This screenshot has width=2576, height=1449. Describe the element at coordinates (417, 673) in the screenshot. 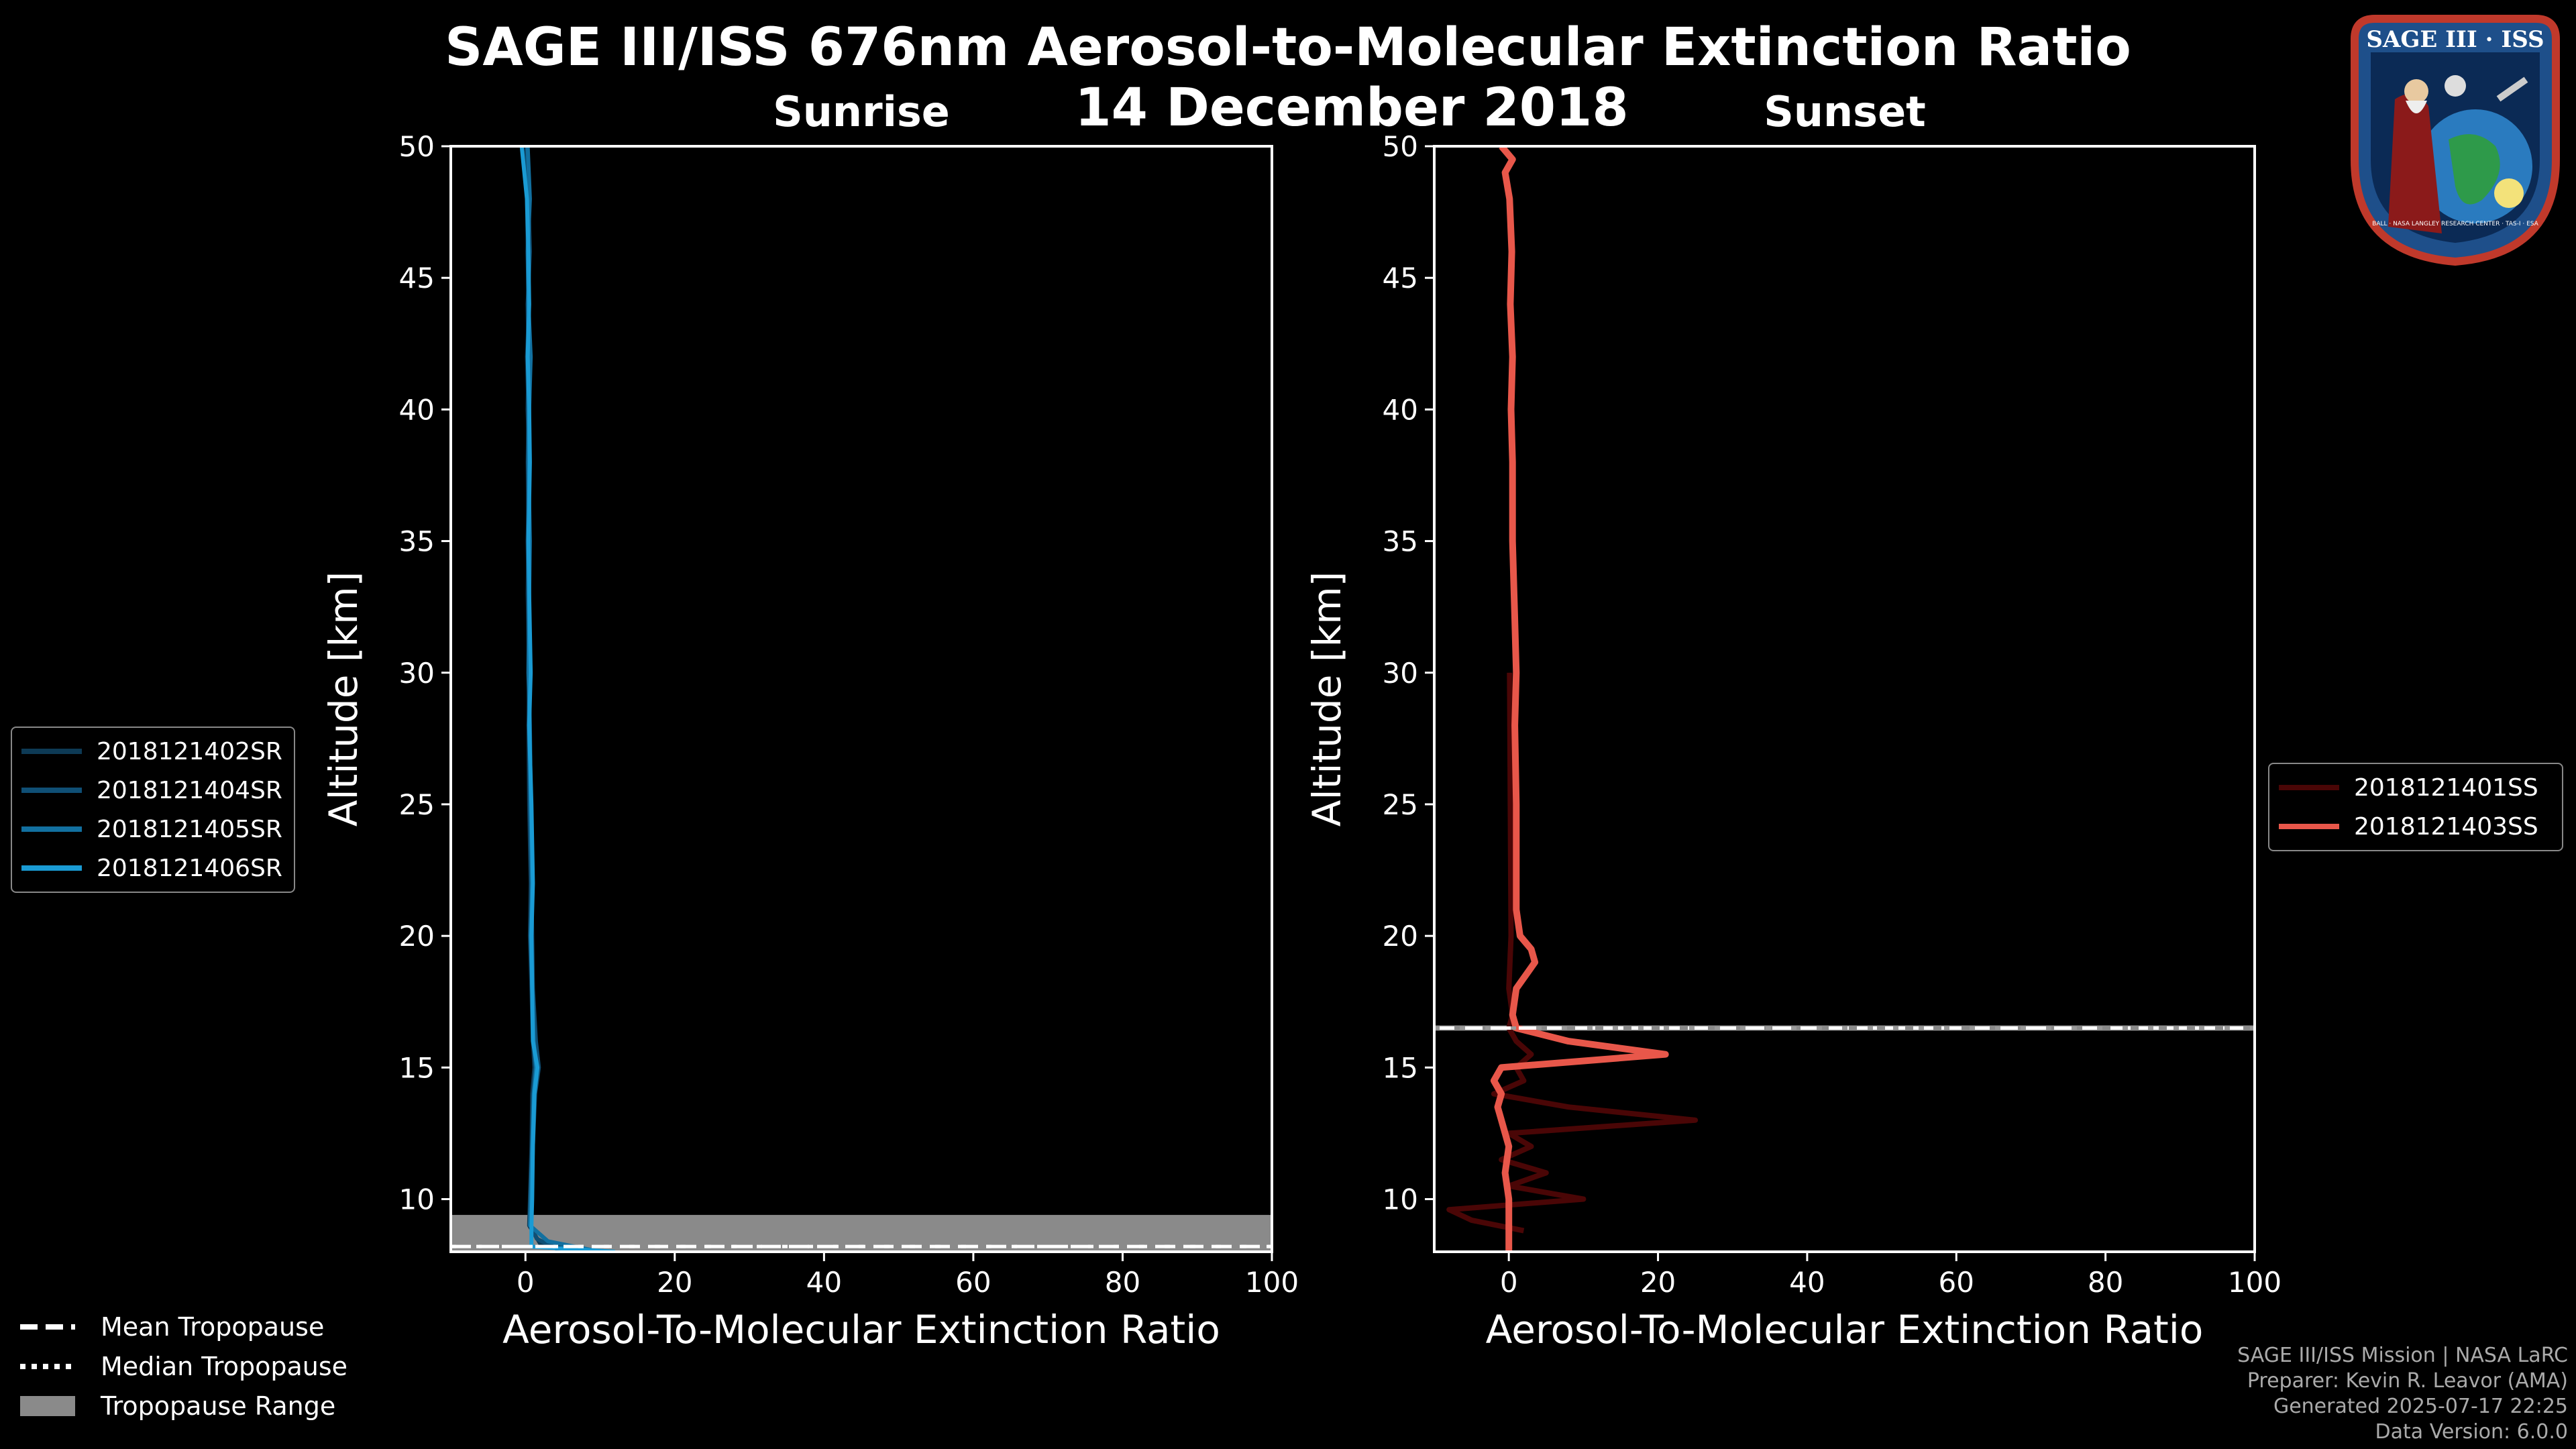

I see `sunrise-ytick-label-30: 30` at that location.